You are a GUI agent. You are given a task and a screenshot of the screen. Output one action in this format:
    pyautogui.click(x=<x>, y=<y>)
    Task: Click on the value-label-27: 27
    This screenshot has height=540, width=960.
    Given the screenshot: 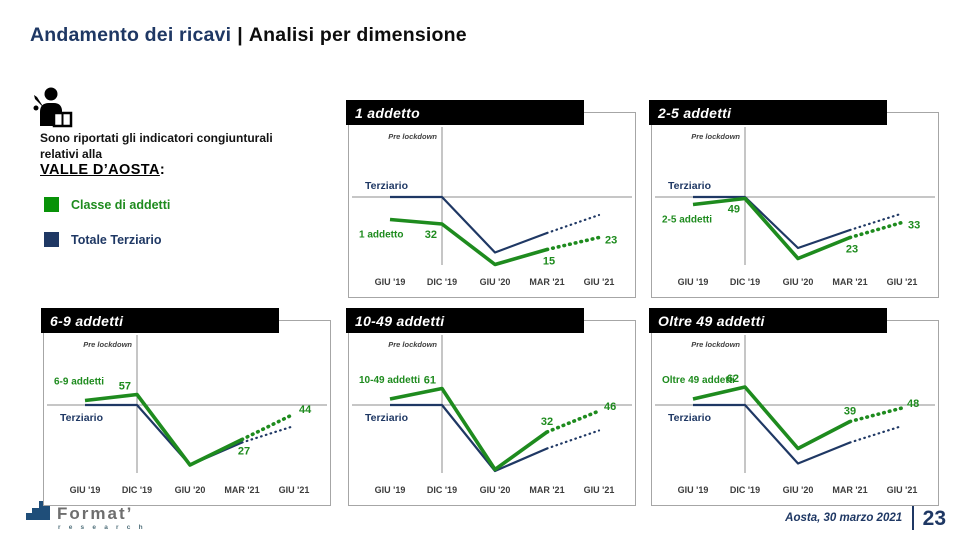 What is the action you would take?
    pyautogui.click(x=244, y=452)
    